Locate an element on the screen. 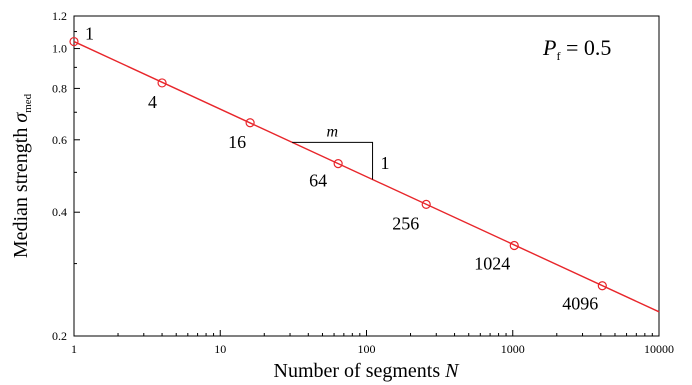 The width and height of the screenshot is (692, 385). y-tick-label: 0.8 is located at coordinates (59, 88).